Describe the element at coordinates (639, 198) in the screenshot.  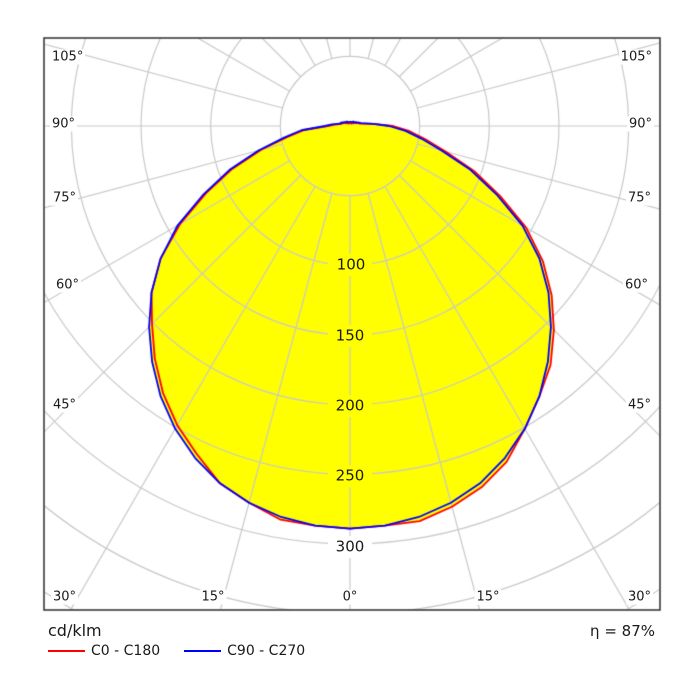
I see `angle-label-right-75: 75°` at that location.